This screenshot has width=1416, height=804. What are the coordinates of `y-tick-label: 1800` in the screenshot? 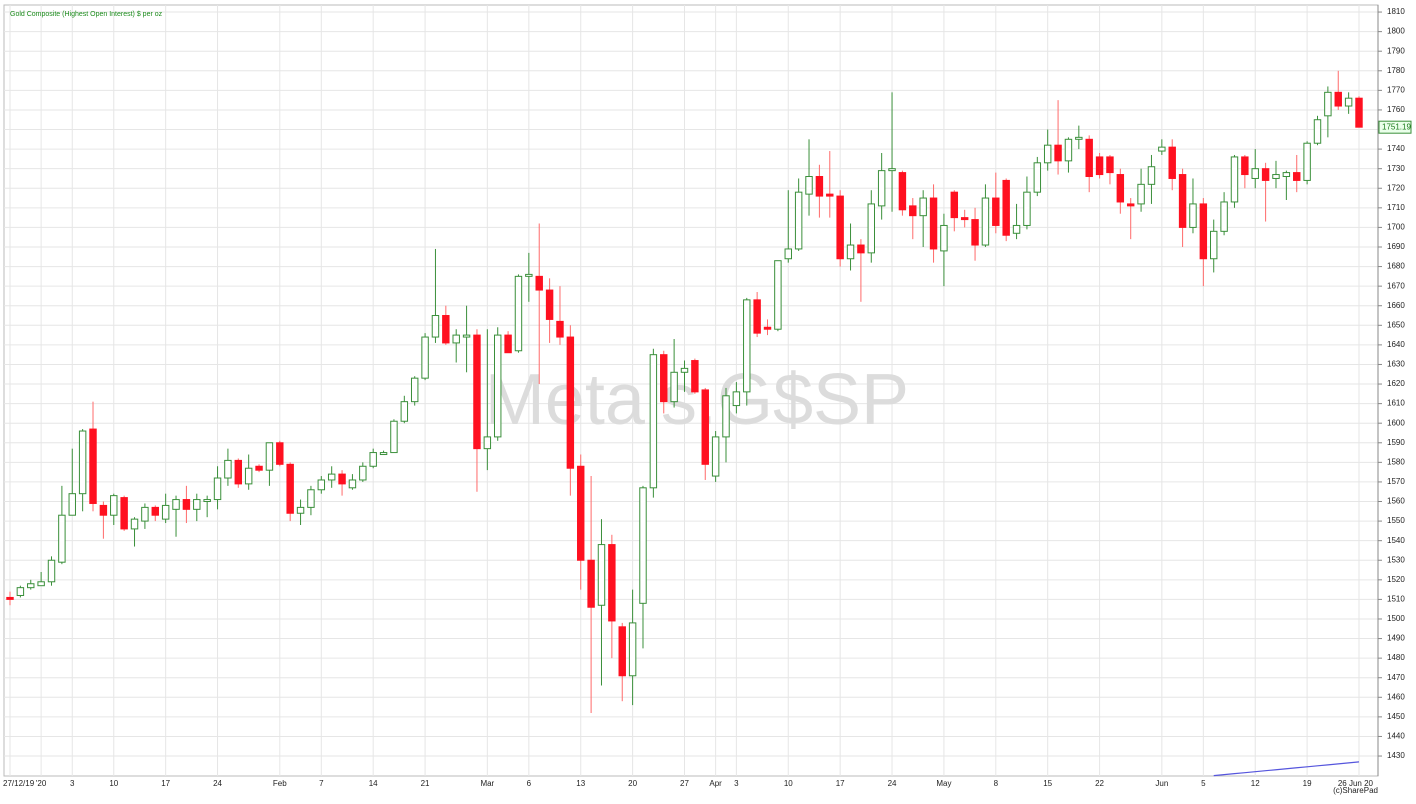 It's located at (1396, 31).